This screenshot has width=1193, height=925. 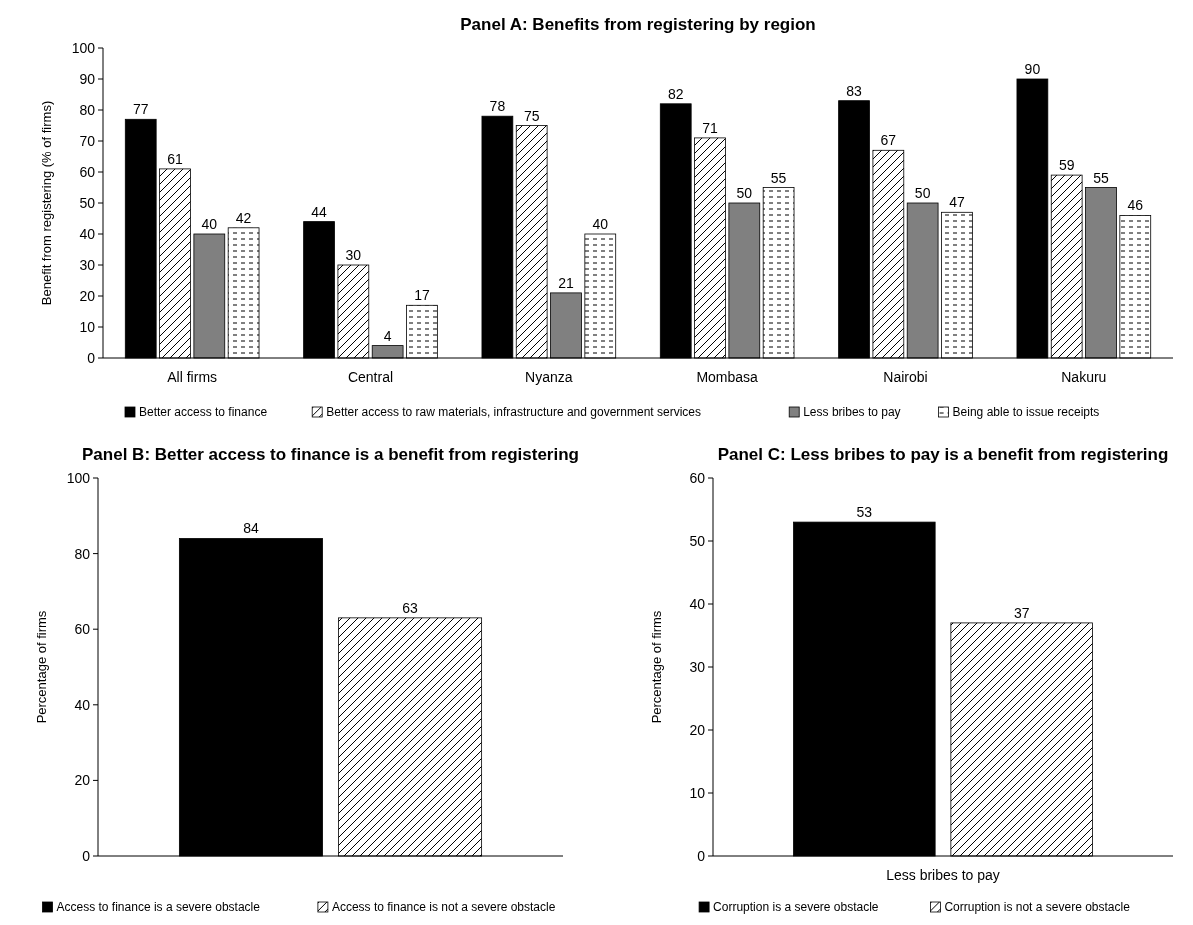 I want to click on chart-title: Panel B: Better access to finance is a benefit from registering, so click(x=330, y=454).